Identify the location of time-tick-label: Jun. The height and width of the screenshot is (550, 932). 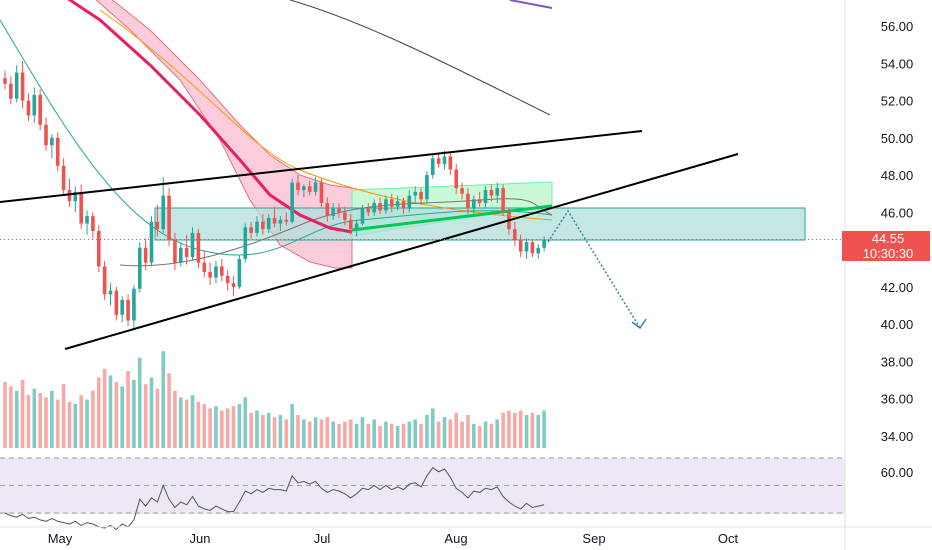
(200, 538).